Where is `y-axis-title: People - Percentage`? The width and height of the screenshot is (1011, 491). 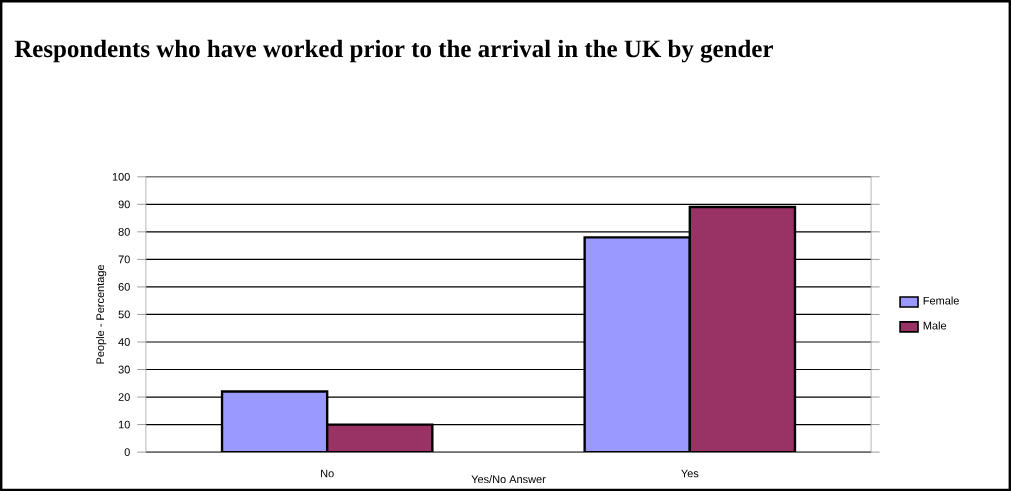
y-axis-title: People - Percentage is located at coordinates (101, 314).